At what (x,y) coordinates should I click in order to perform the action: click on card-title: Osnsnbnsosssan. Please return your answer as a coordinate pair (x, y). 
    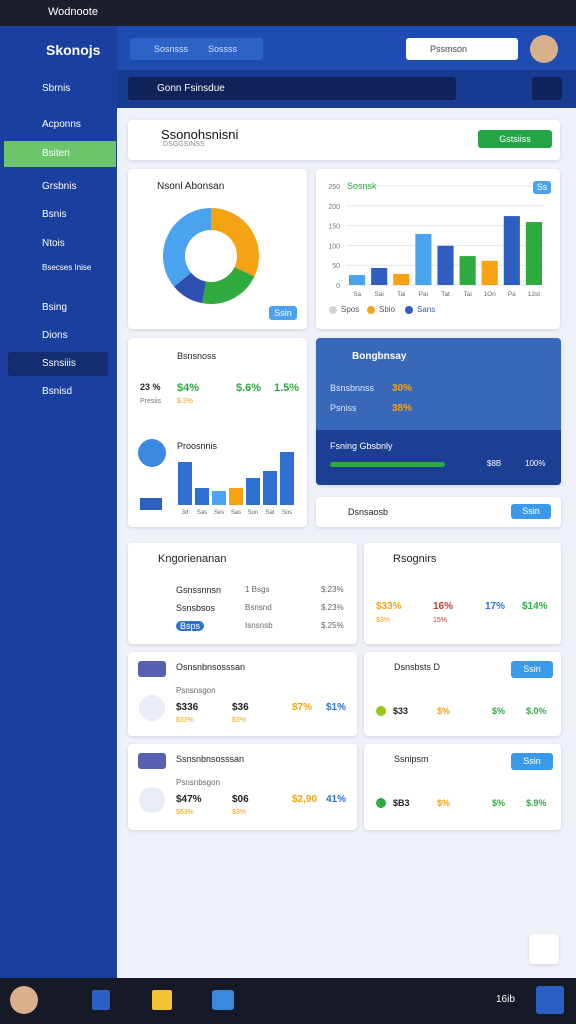
    Looking at the image, I should click on (211, 667).